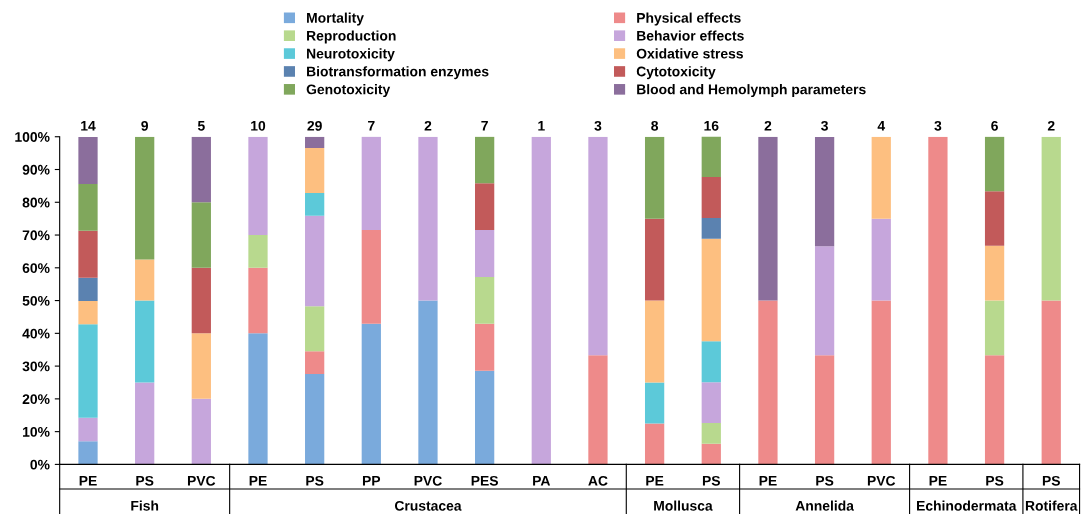 The image size is (1085, 516). What do you see at coordinates (598, 480) in the screenshot?
I see `x-tick-label: AC` at bounding box center [598, 480].